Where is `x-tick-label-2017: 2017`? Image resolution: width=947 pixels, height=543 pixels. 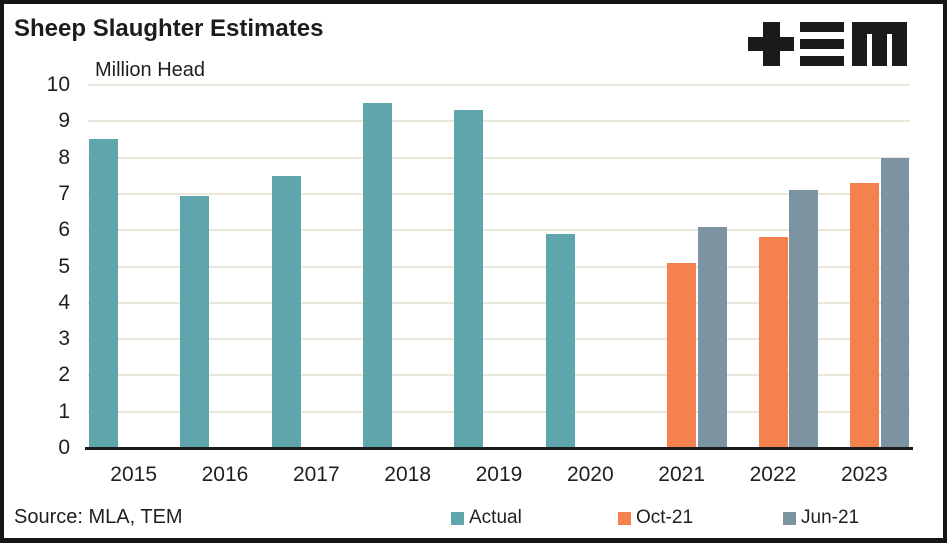
x-tick-label-2017: 2017 is located at coordinates (316, 474).